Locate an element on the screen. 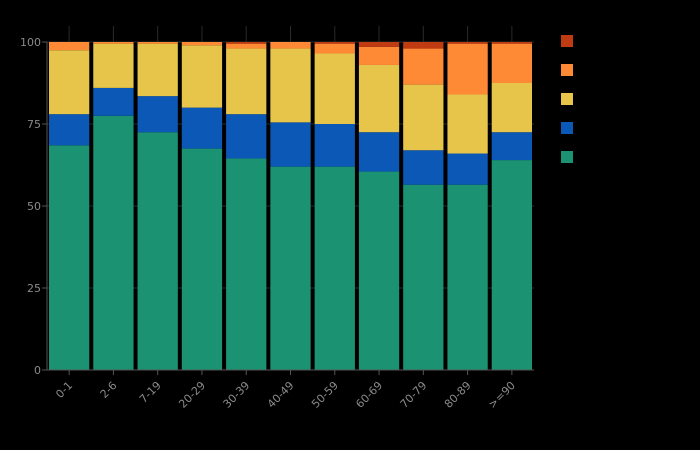  x-tick-label: 70-79 is located at coordinates (414, 395).